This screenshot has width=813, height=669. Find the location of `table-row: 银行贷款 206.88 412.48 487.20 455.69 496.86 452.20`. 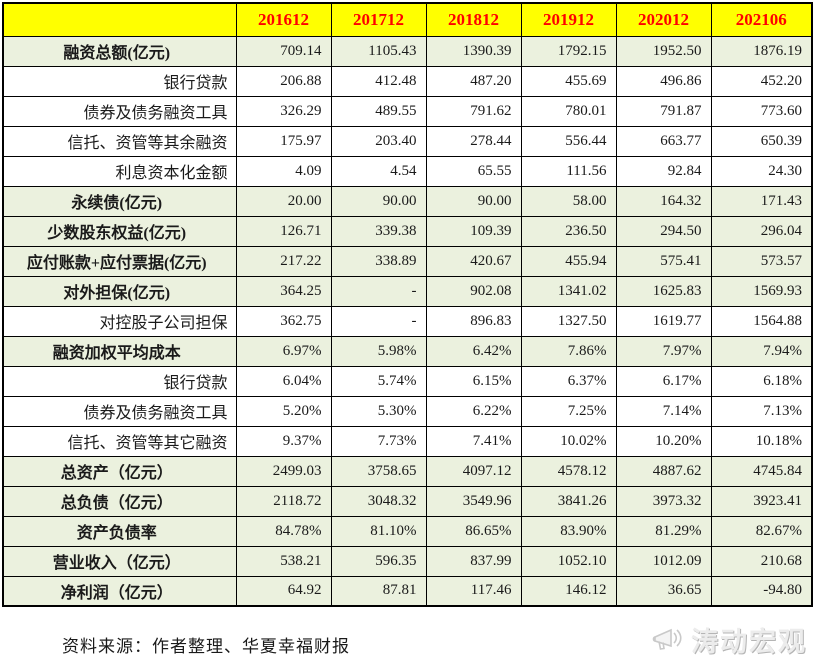

table-row: 银行贷款 206.88 412.48 487.20 455.69 496.86 452.20 is located at coordinates (407, 81).